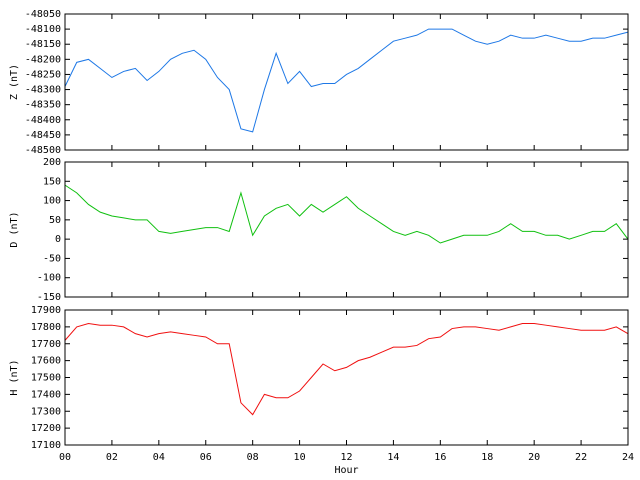 The width and height of the screenshot is (640, 480). What do you see at coordinates (628, 457) in the screenshot?
I see `x-tick-label: 24` at bounding box center [628, 457].